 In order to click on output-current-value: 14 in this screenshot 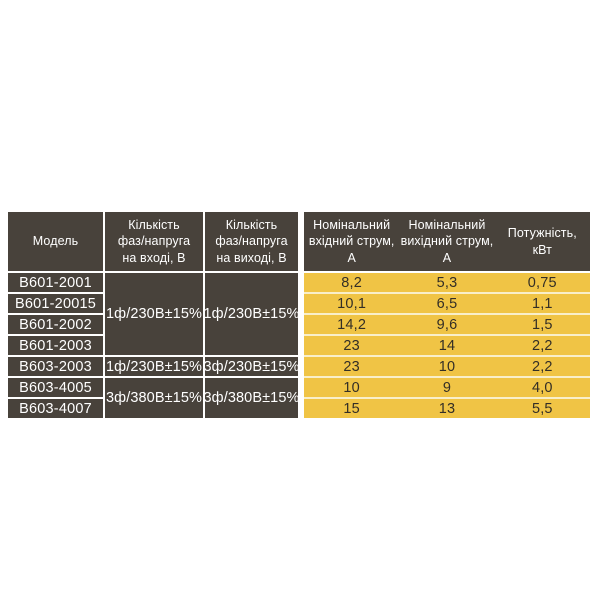, I will do `click(447, 345)`.